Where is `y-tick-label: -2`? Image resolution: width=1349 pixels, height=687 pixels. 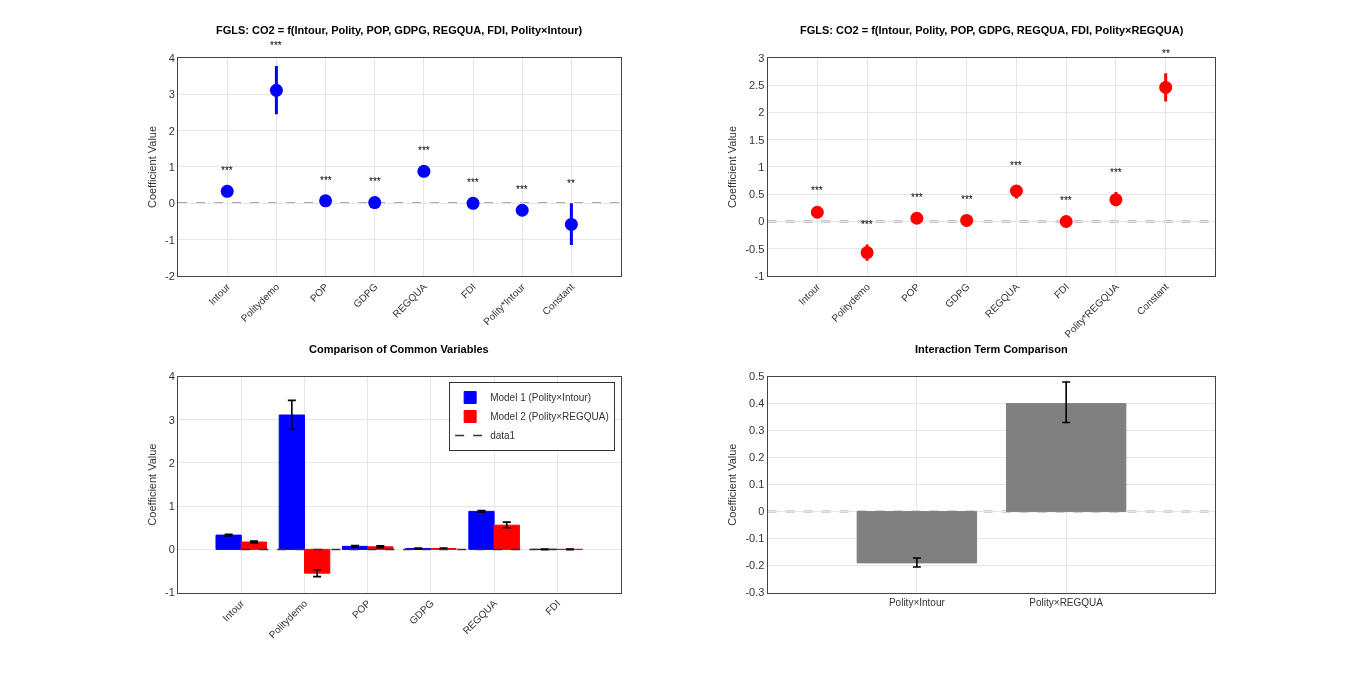
y-tick-label: -2 is located at coordinates (170, 275).